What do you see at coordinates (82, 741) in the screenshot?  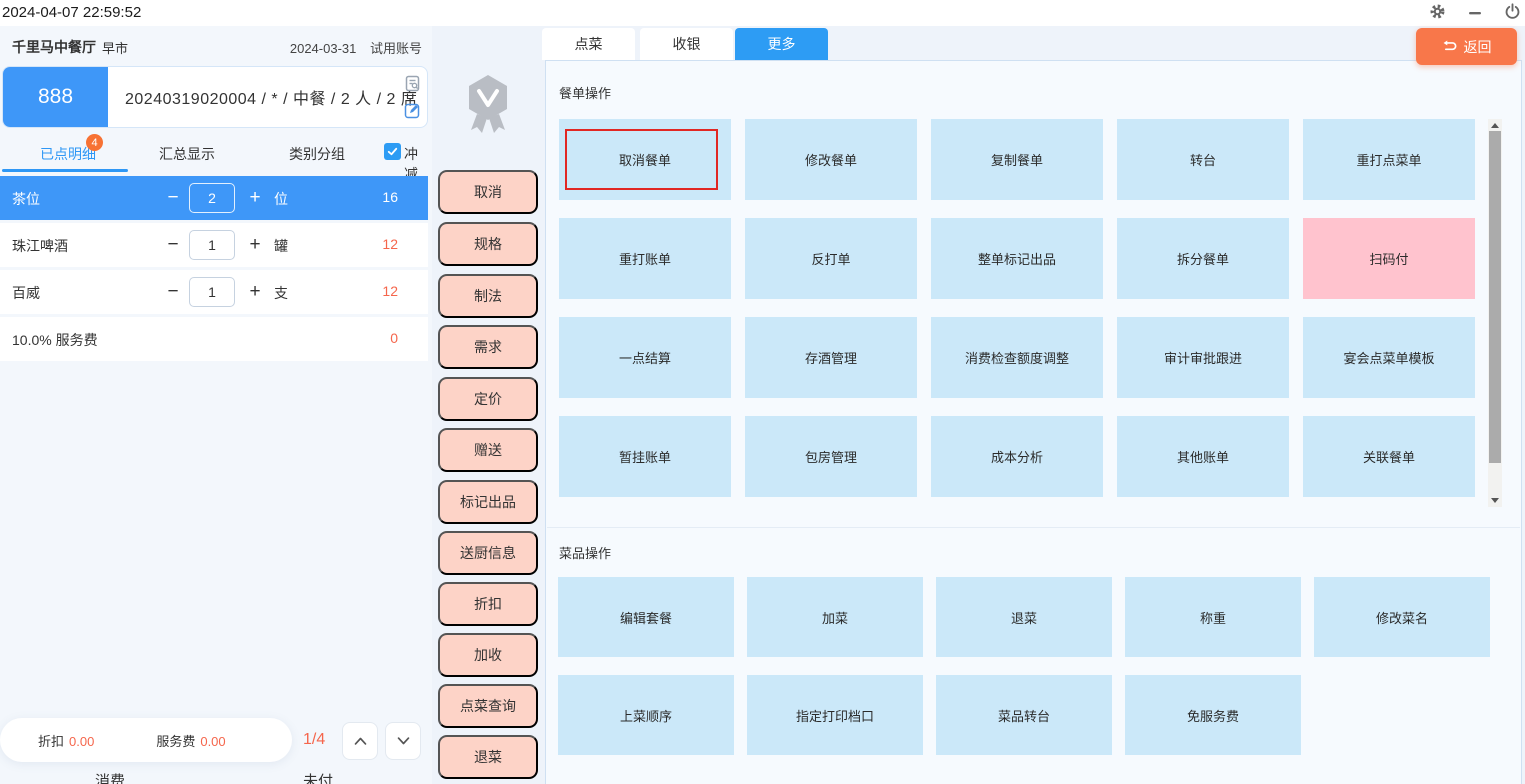 I see `discount-value: 0.00` at bounding box center [82, 741].